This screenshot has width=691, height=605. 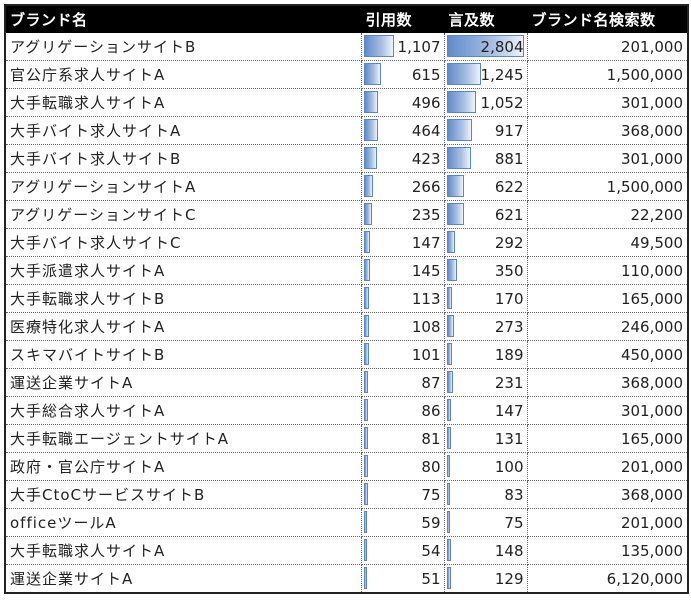 I want to click on cell-brand-searches: 246,000, so click(x=607, y=326).